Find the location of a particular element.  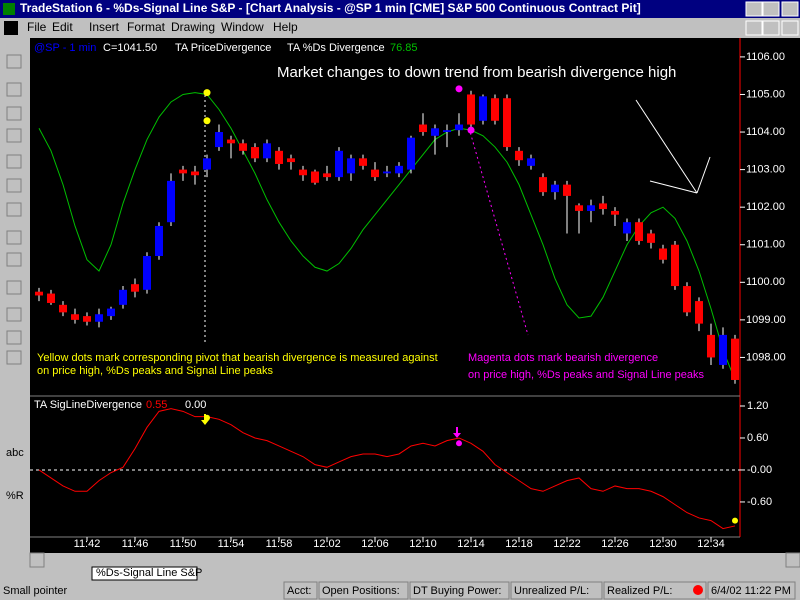

price-dot is located at coordinates (459, 89).